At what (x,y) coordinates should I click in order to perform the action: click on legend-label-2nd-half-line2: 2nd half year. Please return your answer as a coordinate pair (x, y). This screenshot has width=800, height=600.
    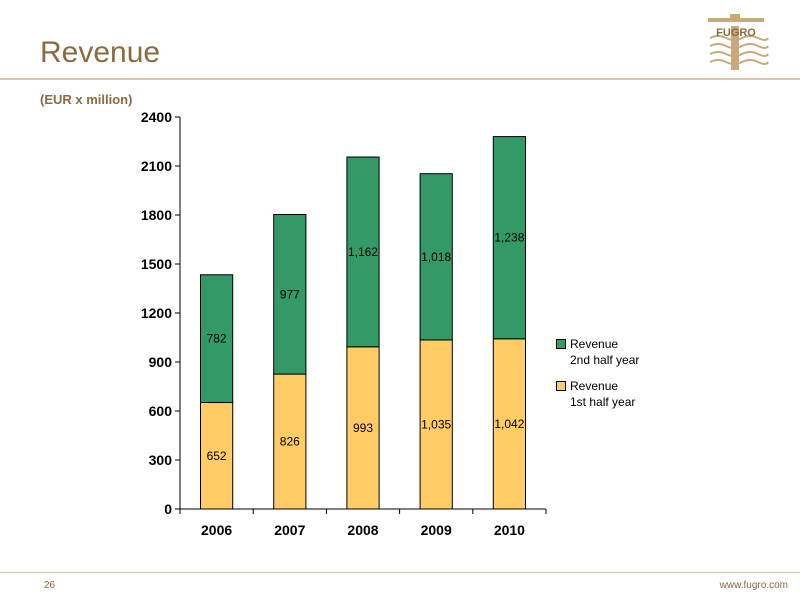
    Looking at the image, I should click on (605, 360).